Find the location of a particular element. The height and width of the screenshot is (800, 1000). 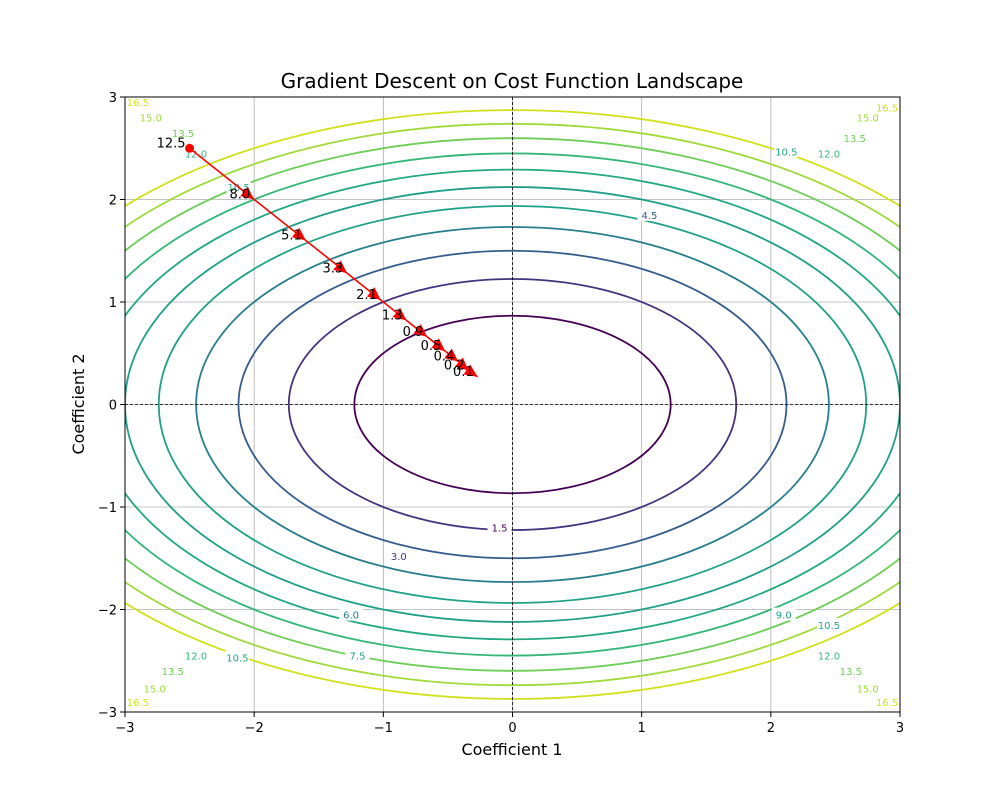

contour-label: 12.0 is located at coordinates (828, 153).